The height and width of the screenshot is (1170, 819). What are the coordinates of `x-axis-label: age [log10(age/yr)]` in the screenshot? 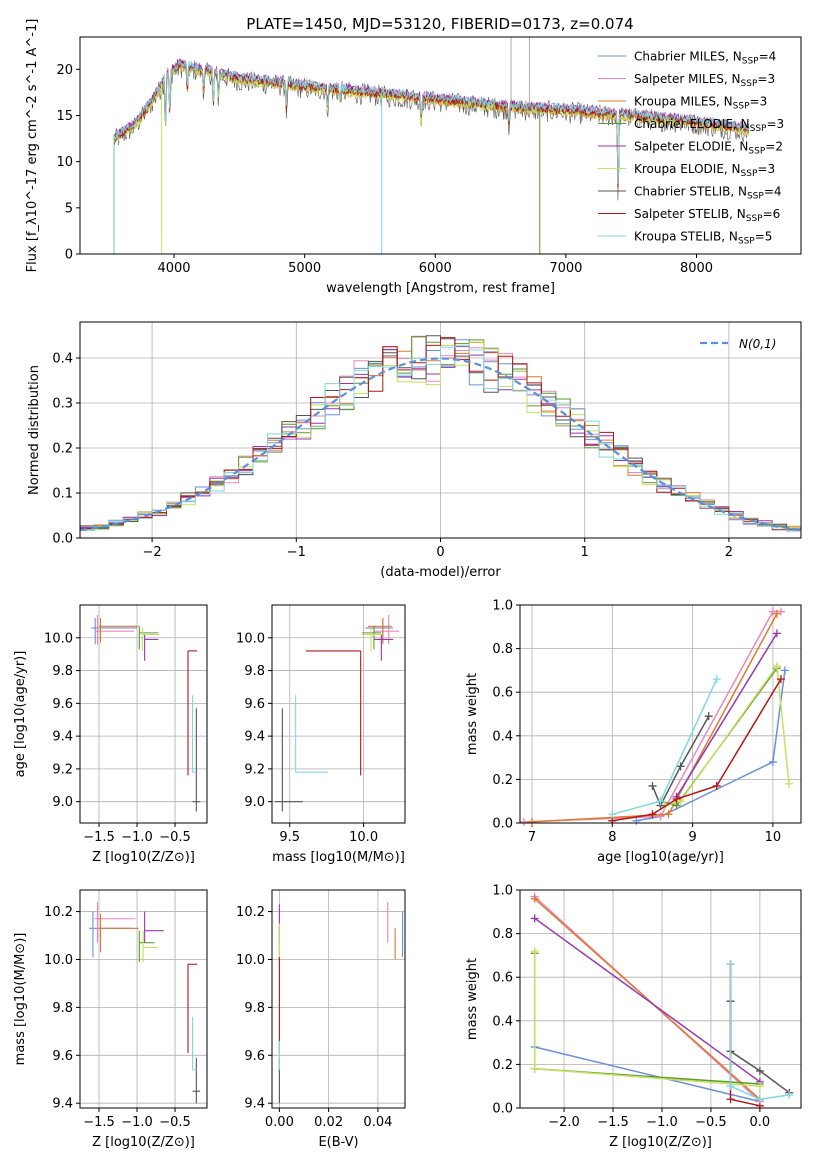 It's located at (660, 857).